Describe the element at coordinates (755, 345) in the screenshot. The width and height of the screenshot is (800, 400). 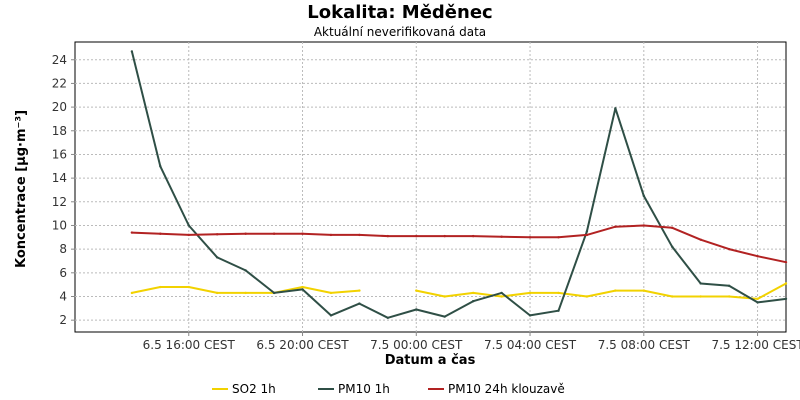
I see `x-tick-label: 7.5 12:00 CEST` at that location.